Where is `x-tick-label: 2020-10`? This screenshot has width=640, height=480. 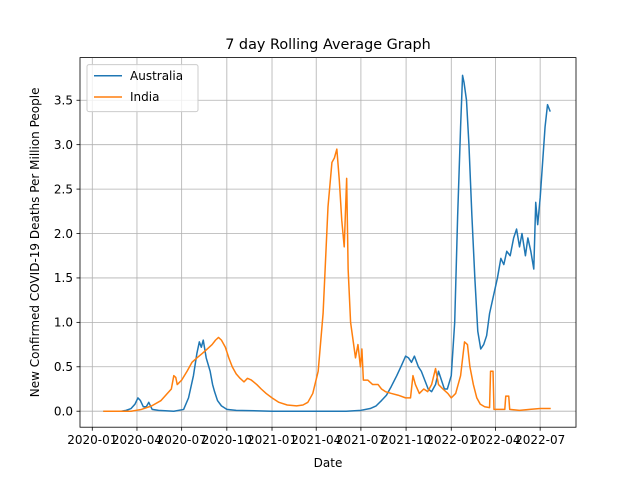
x-tick-label: 2020-10 is located at coordinates (227, 440).